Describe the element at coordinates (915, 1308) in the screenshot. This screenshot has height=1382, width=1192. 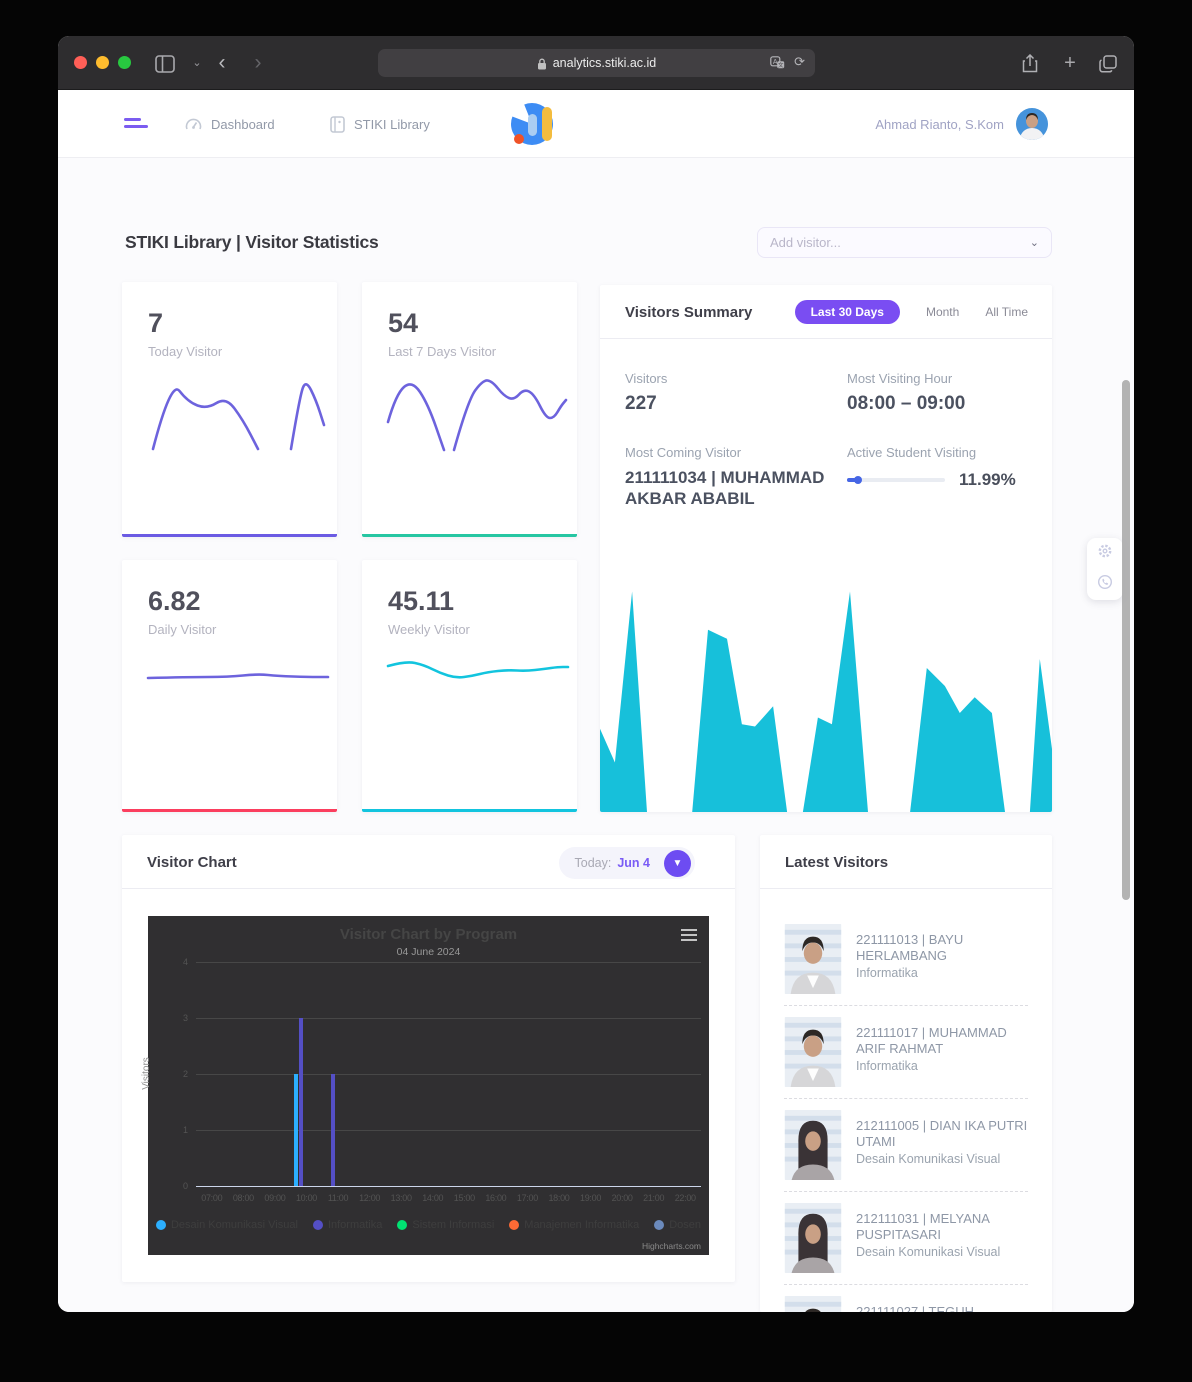
I see `visitor-id-name: 221111027 | TEGUH` at that location.